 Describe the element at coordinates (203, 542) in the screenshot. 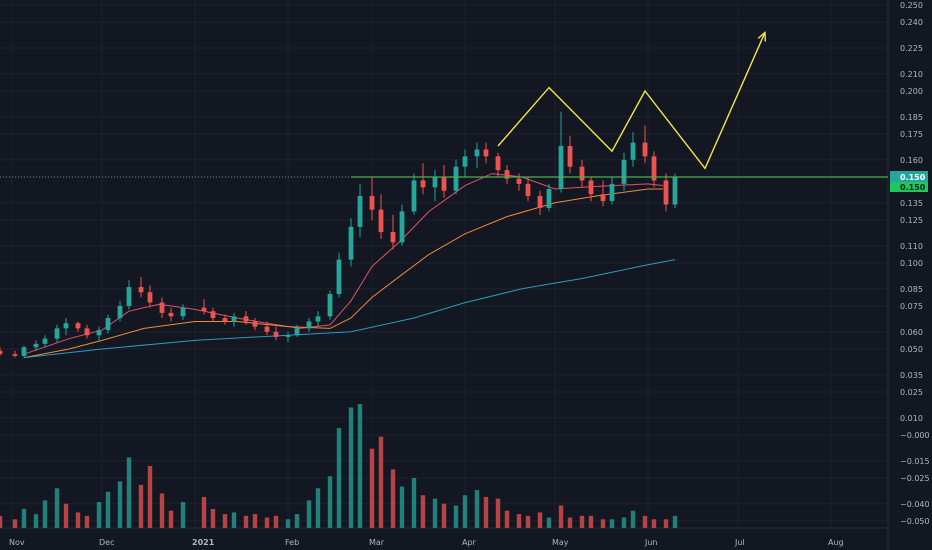

I see `time-tick-label: 2021` at that location.